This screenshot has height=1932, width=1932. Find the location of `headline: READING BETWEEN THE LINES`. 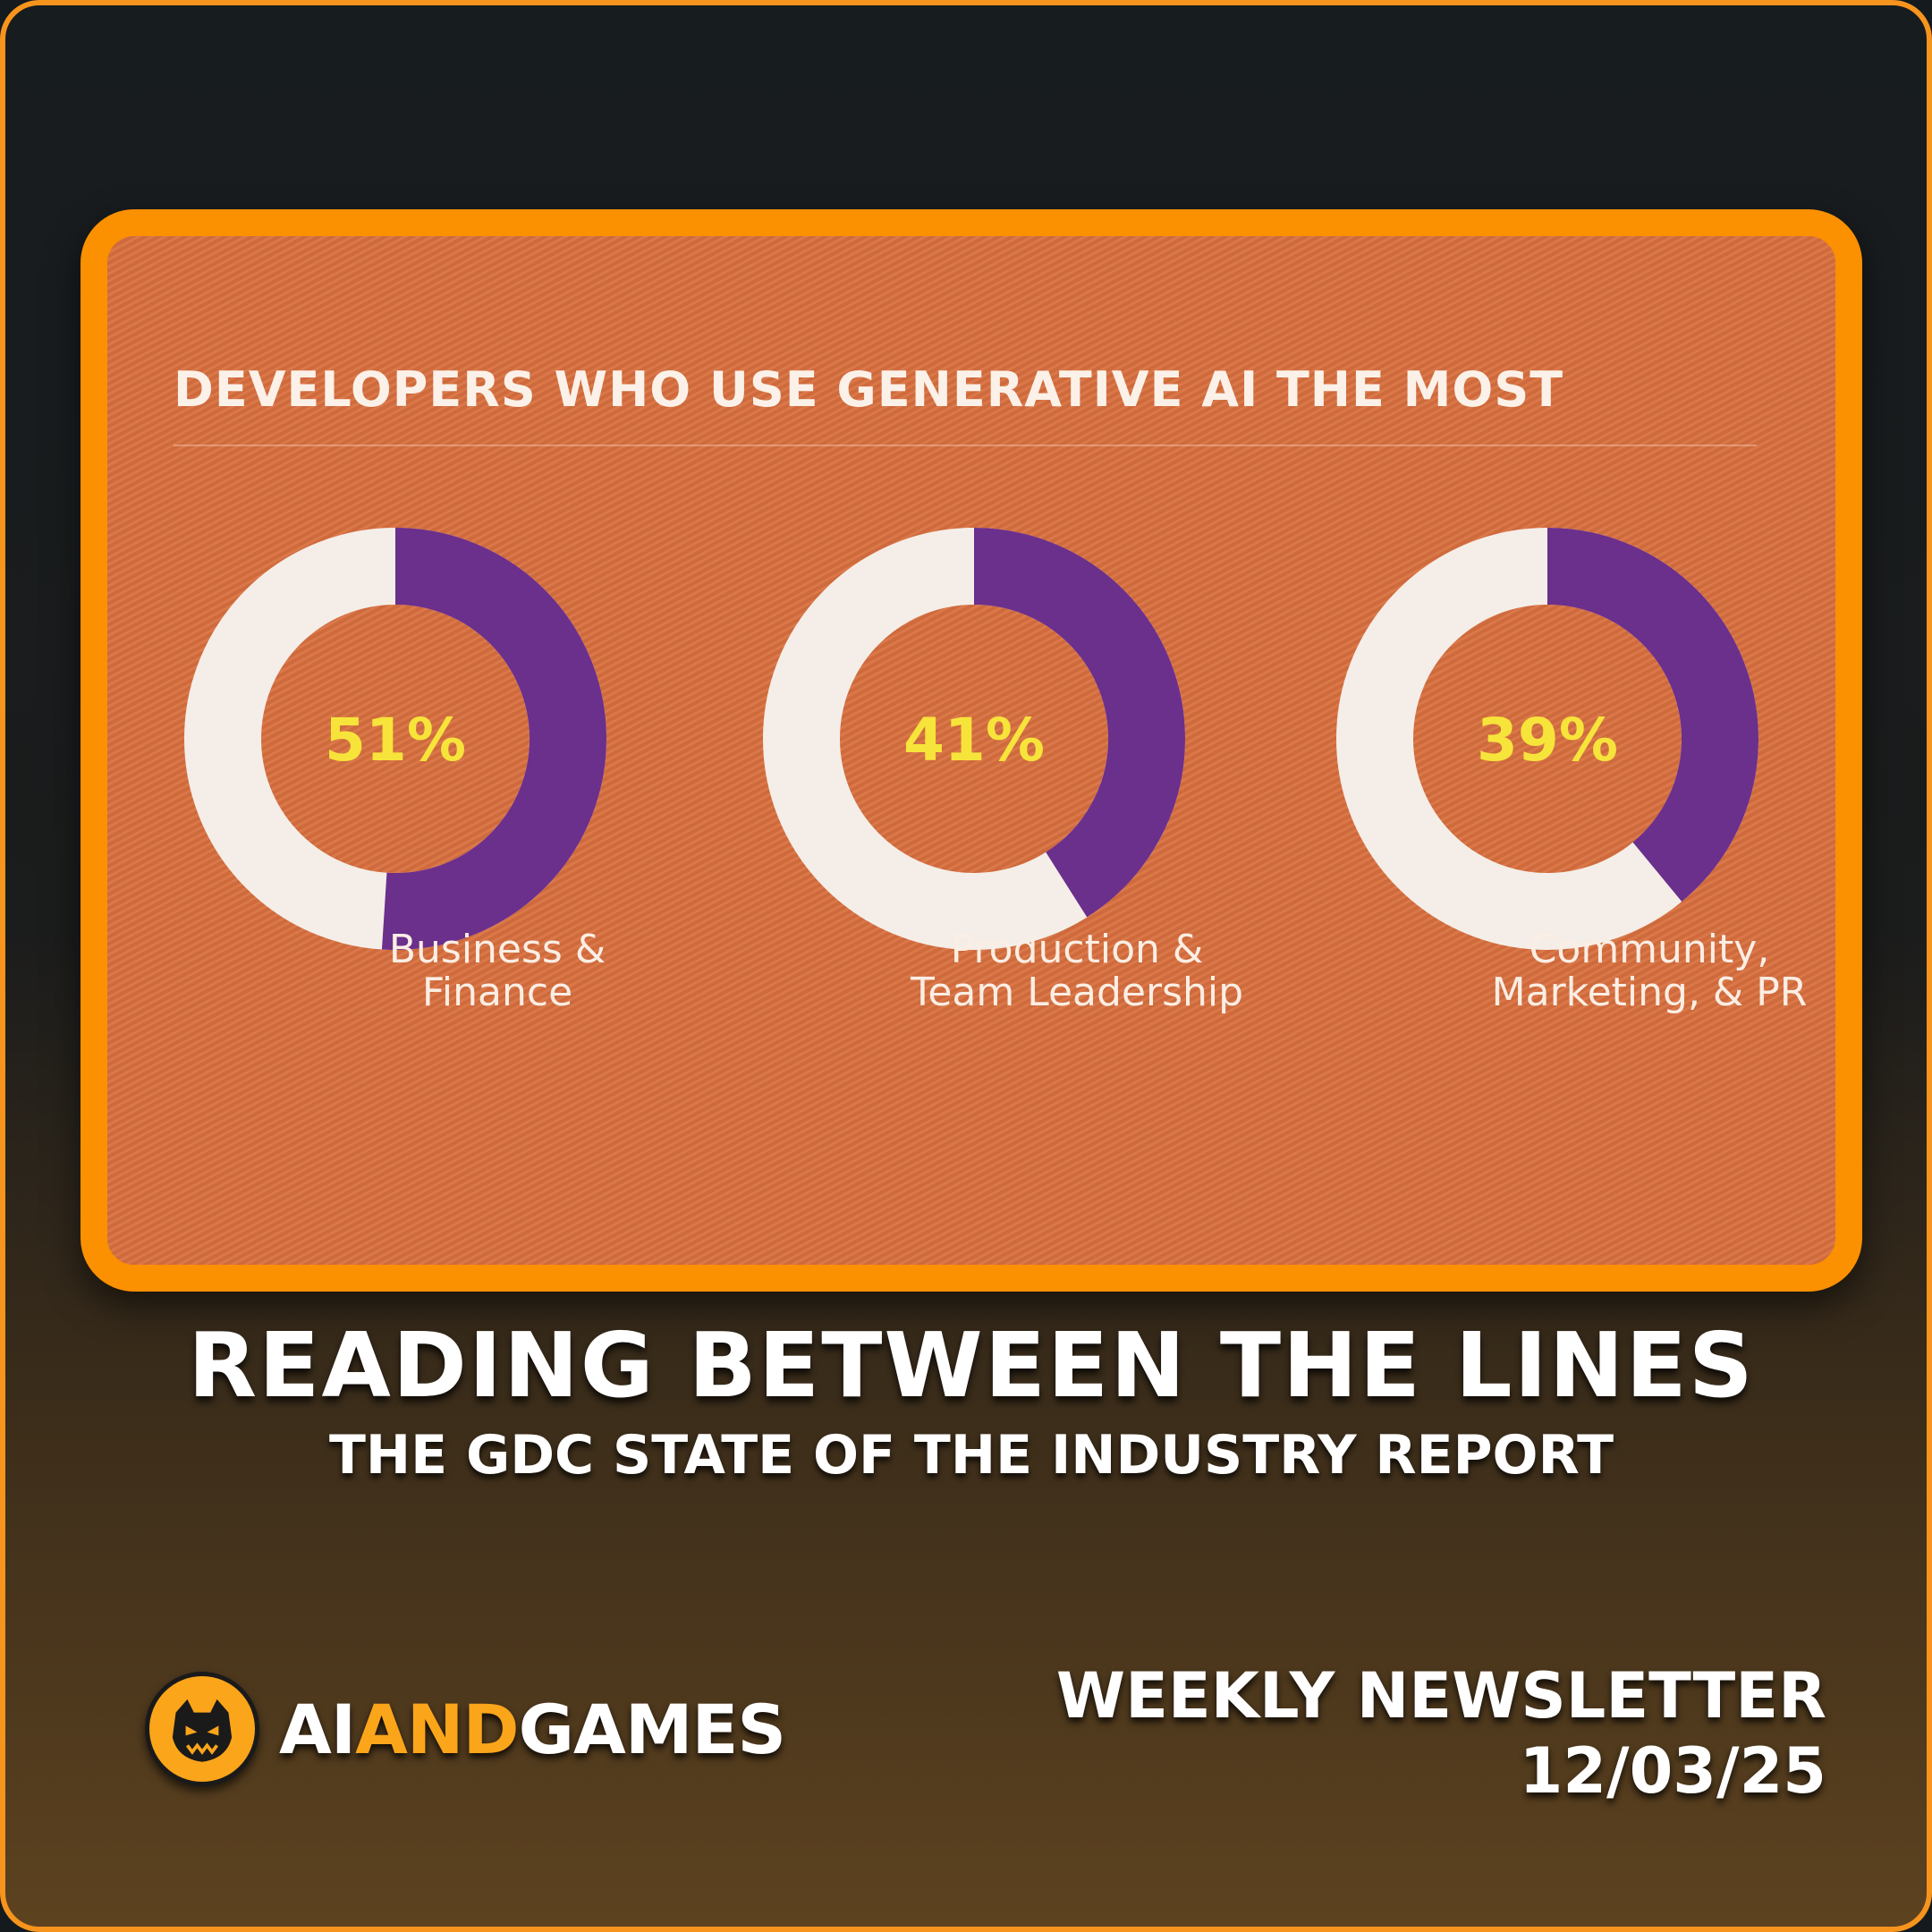

headline: READING BETWEEN THE LINES is located at coordinates (971, 1365).